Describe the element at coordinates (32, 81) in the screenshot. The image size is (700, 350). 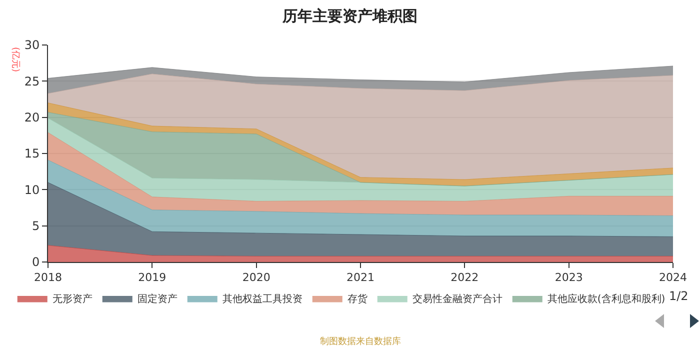
I see `y-tick-label: 25` at that location.